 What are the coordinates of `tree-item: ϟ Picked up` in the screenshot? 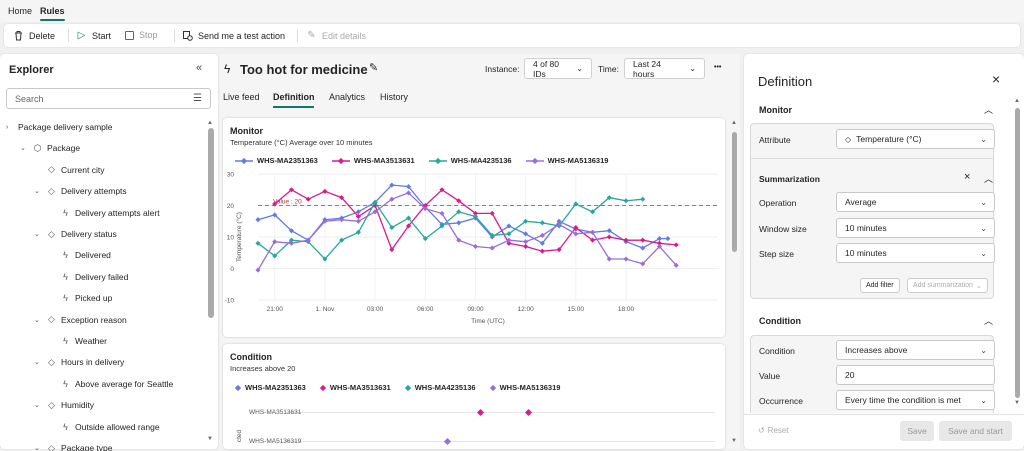 It's located at (80, 298).